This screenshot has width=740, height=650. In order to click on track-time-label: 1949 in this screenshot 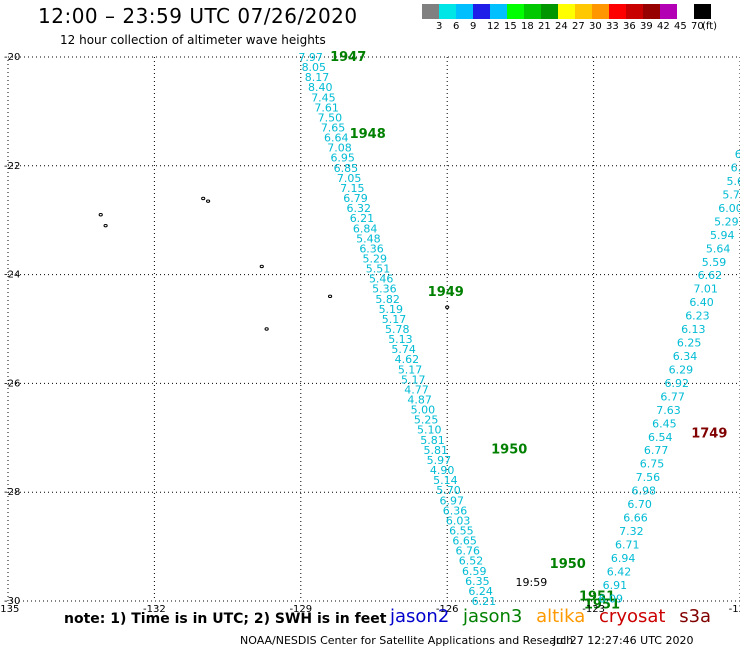, I will do `click(446, 292)`.